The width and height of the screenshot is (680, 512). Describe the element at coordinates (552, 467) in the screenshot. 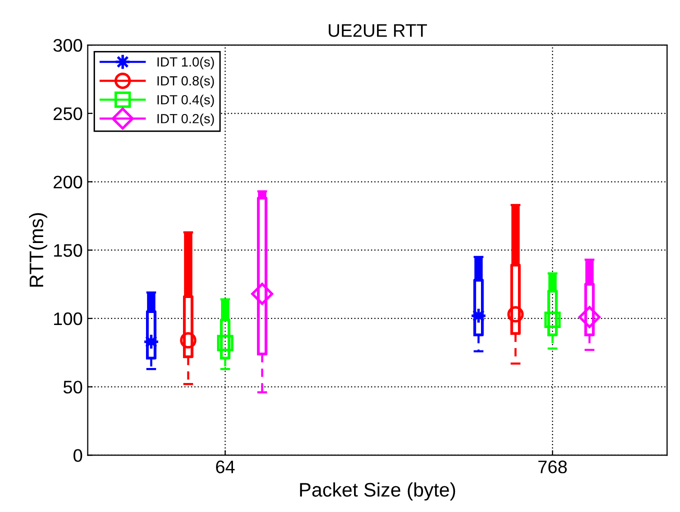

I see `x-tick-label: 768` at that location.